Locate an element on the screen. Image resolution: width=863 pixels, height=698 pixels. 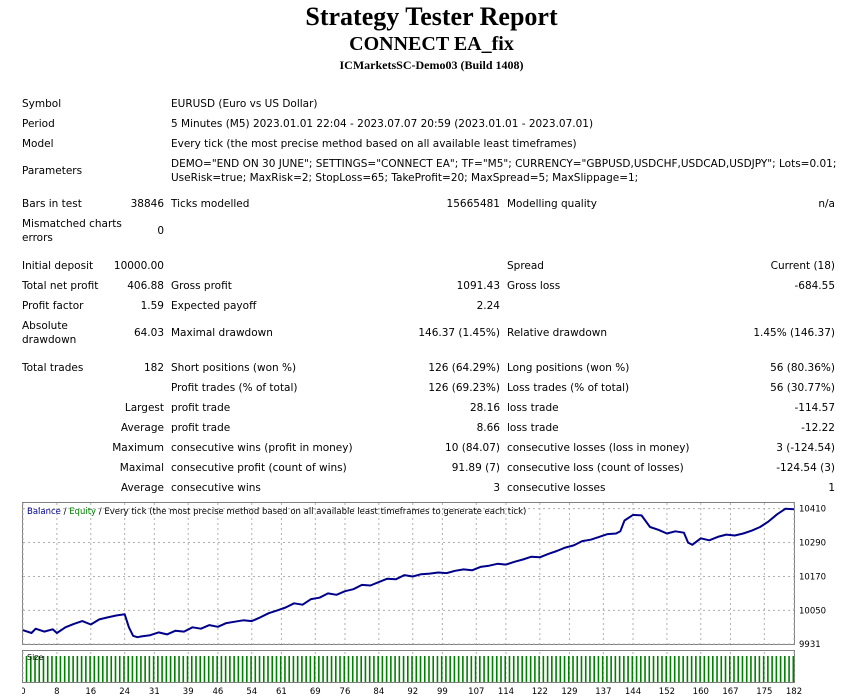
x-tick-label: 84 is located at coordinates (378, 692).